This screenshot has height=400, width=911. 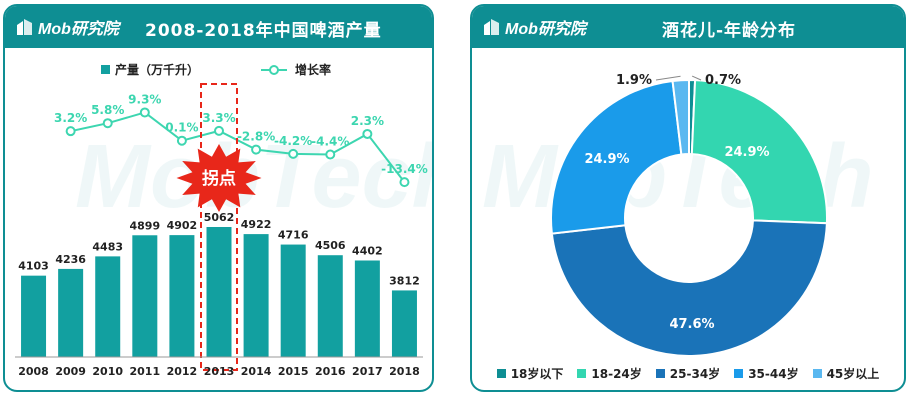 What do you see at coordinates (367, 250) in the screenshot?
I see `bar-value-label: 4402` at bounding box center [367, 250].